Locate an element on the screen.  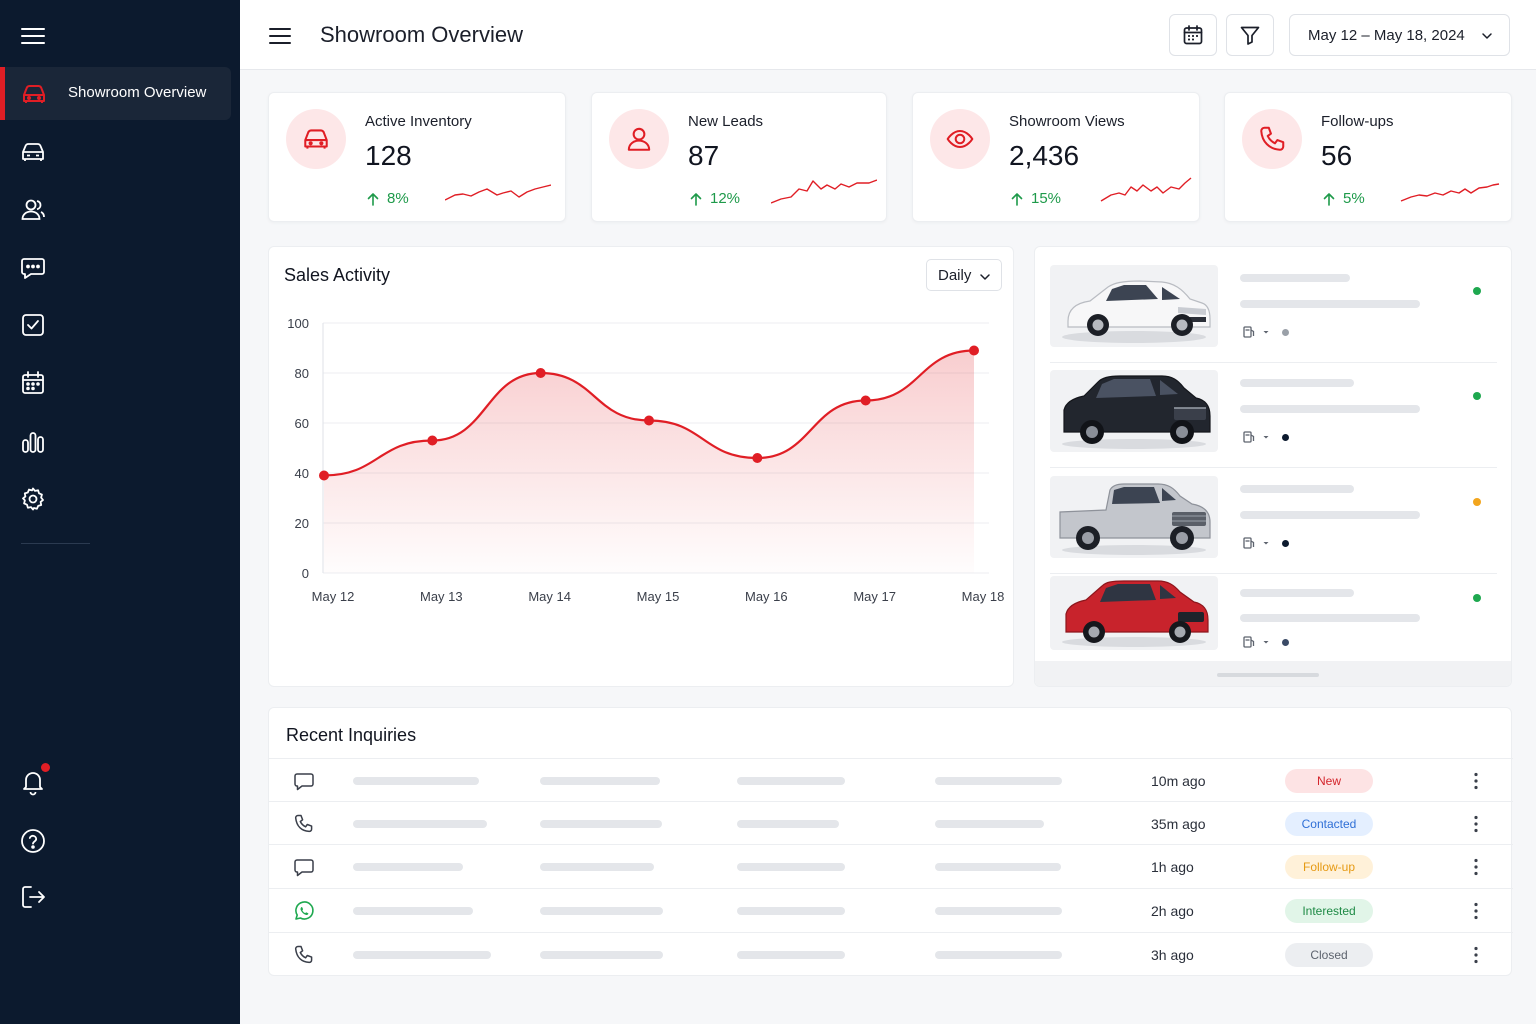
y-tick-label: 60 is located at coordinates (302, 423).